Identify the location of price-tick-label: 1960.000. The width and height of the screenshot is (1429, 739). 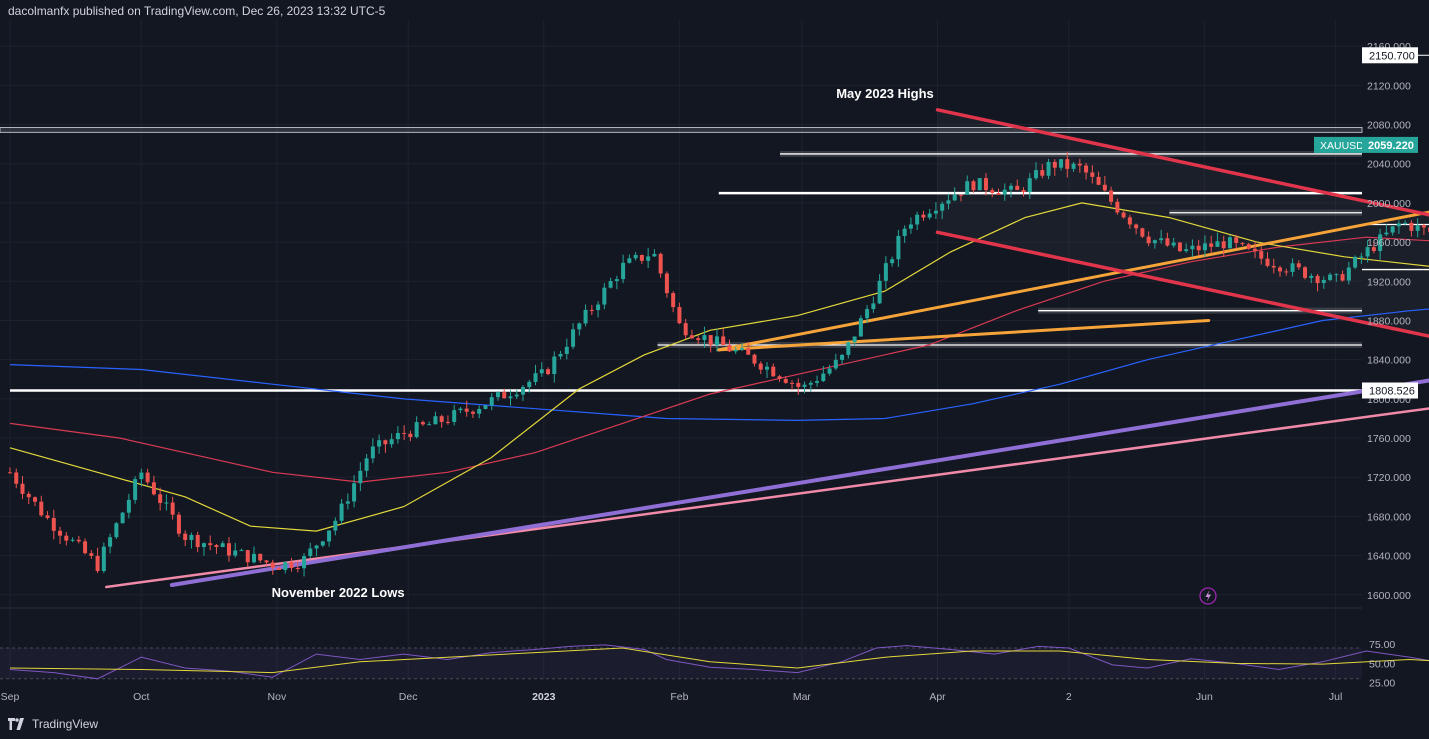
(1389, 243).